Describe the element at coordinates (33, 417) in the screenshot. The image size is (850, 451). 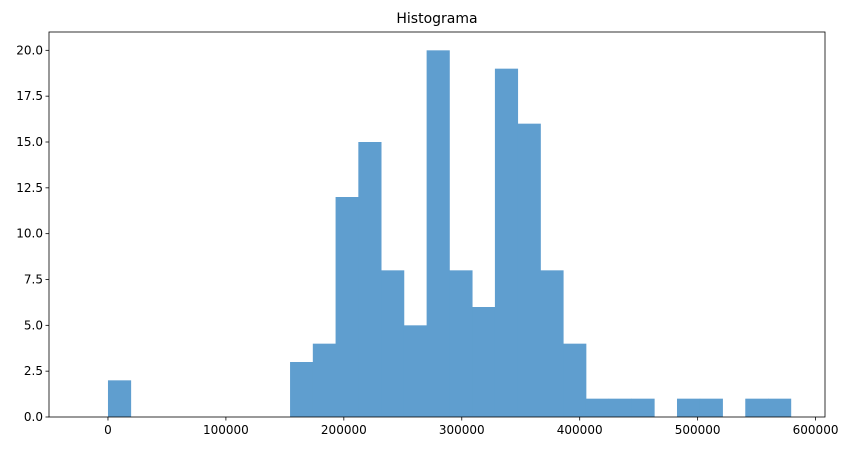
I see `y-tick-label-0: 0.0` at that location.